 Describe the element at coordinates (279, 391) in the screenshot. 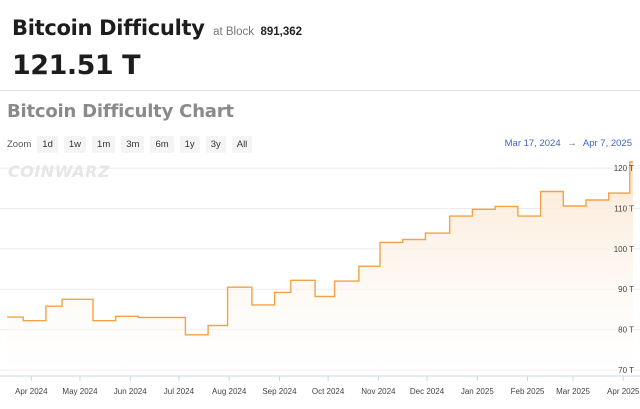

I see `x-tick-label: Sep 2024` at that location.